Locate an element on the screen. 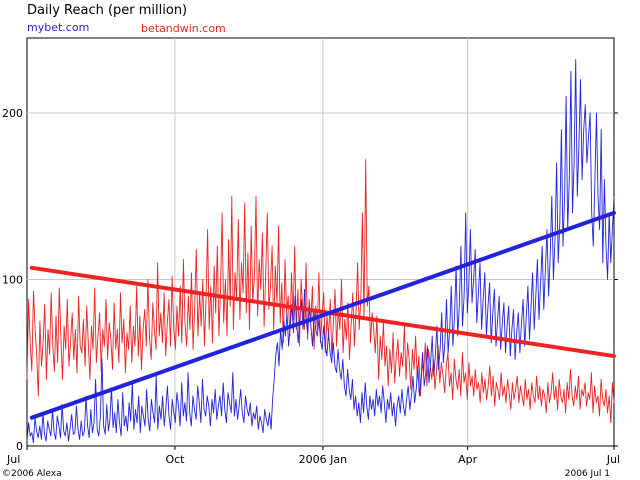  date-label: 2006 Jul 1 is located at coordinates (587, 474).